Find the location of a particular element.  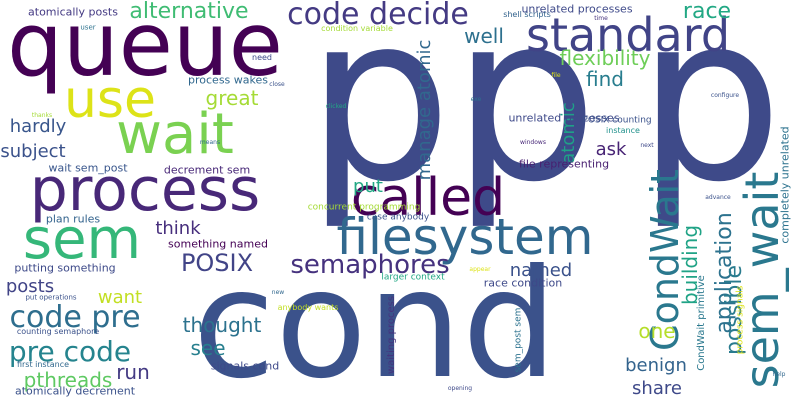

cloud-word: pthreads is located at coordinates (68, 380).